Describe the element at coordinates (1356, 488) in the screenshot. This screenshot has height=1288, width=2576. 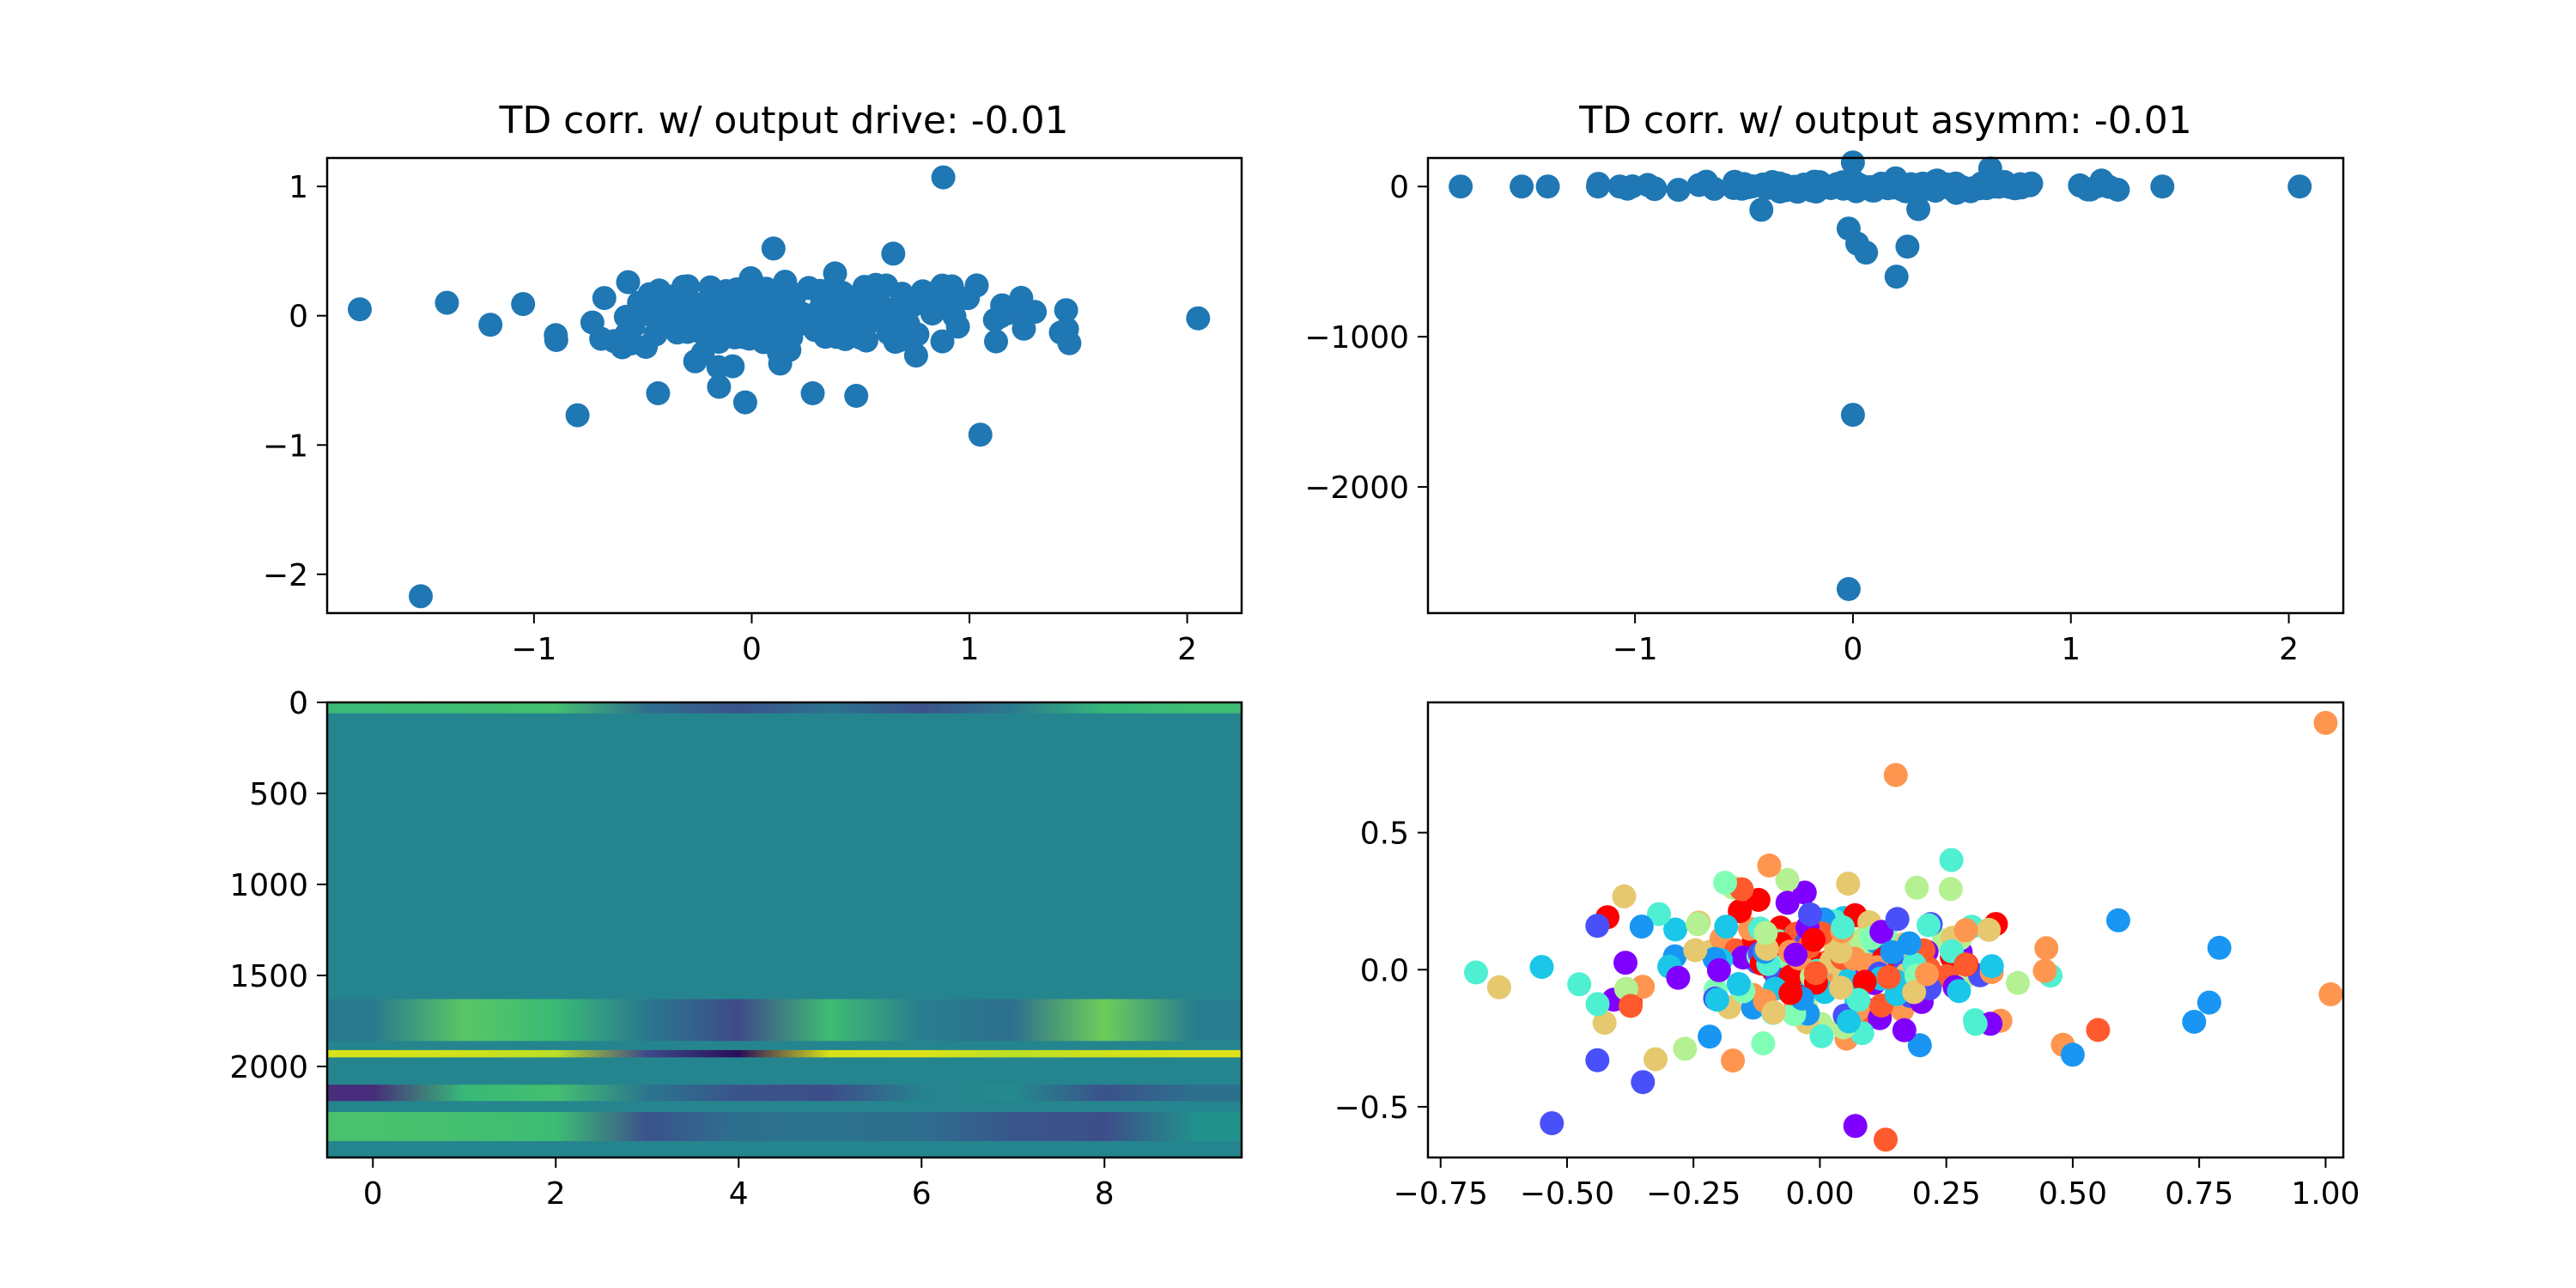
I see `y-tick-label: −2000` at that location.